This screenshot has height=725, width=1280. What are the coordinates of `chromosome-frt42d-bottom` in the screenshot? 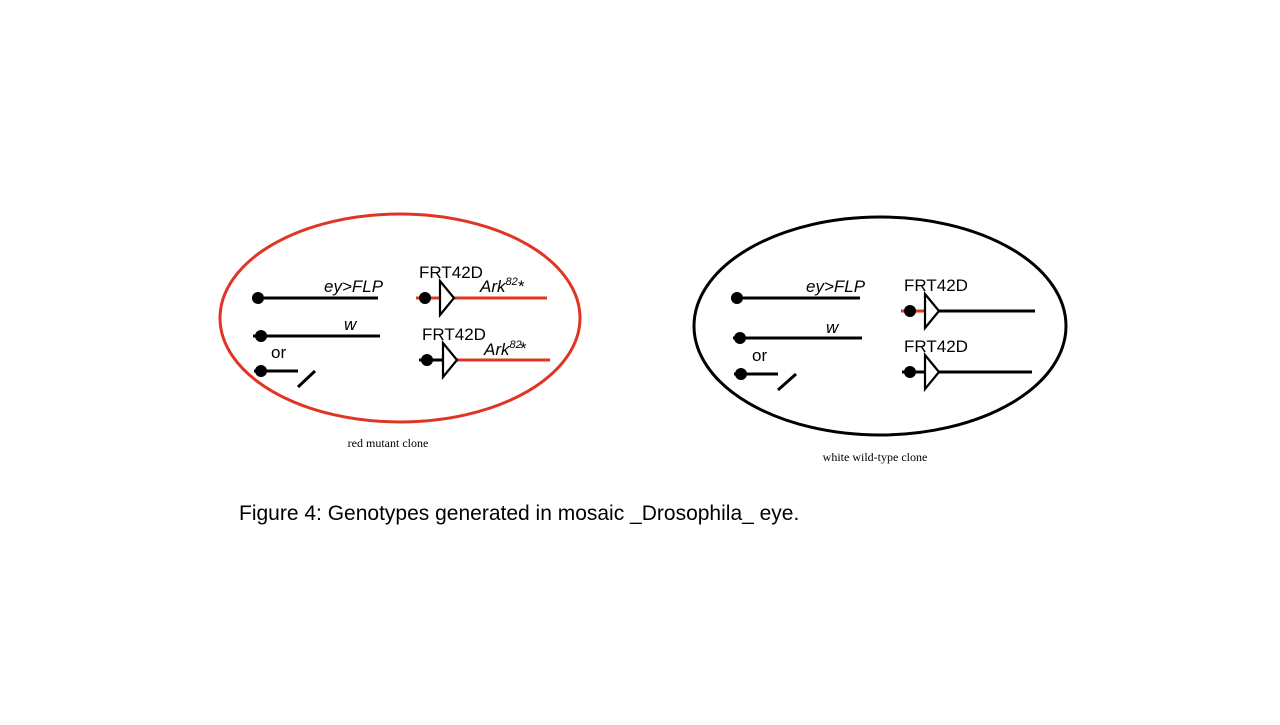 It's located at (967, 372).